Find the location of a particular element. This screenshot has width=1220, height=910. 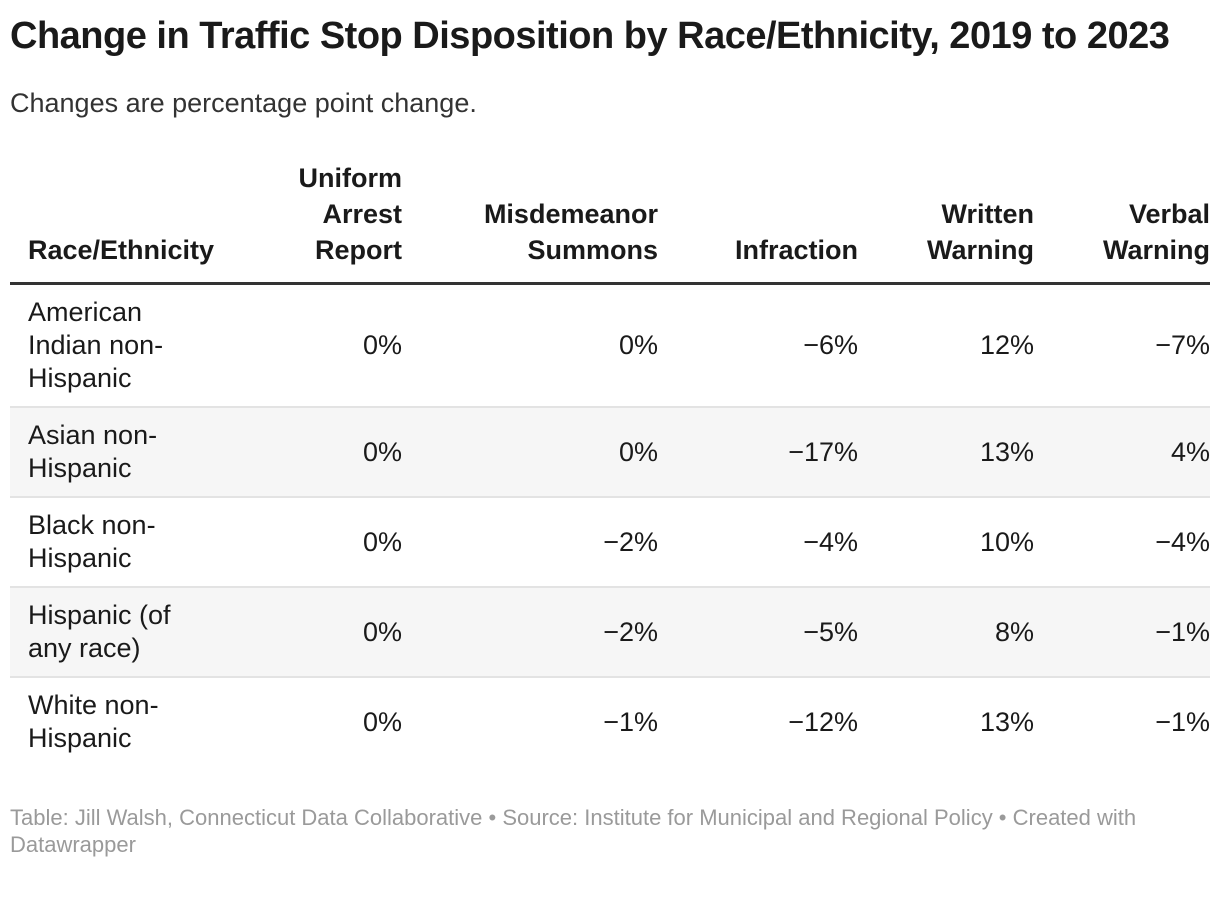

row-label: White non-Hispanic is located at coordinates (125, 721).